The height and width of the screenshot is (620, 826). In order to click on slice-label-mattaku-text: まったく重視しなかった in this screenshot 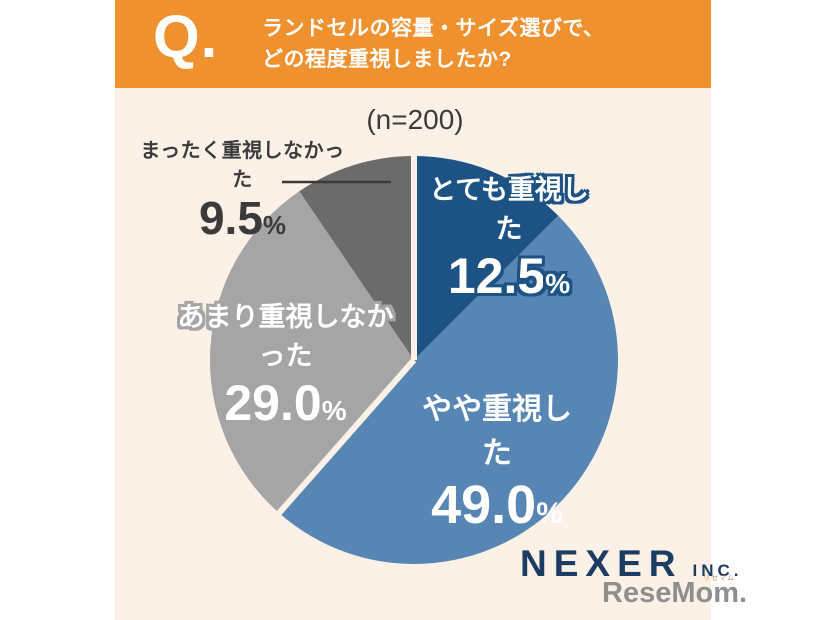, I will do `click(242, 165)`.